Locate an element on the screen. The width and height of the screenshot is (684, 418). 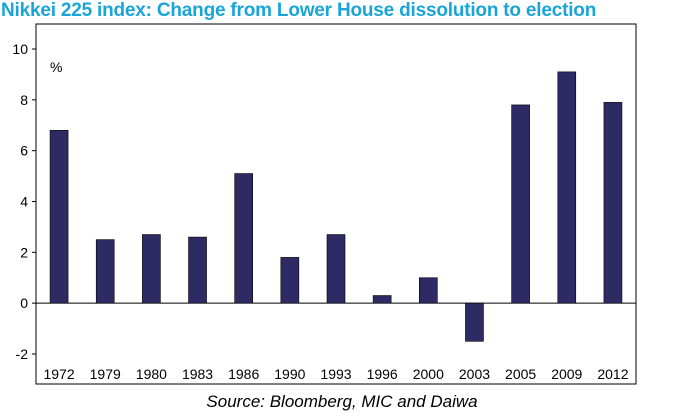
x-tick-label: 2003 is located at coordinates (474, 374).